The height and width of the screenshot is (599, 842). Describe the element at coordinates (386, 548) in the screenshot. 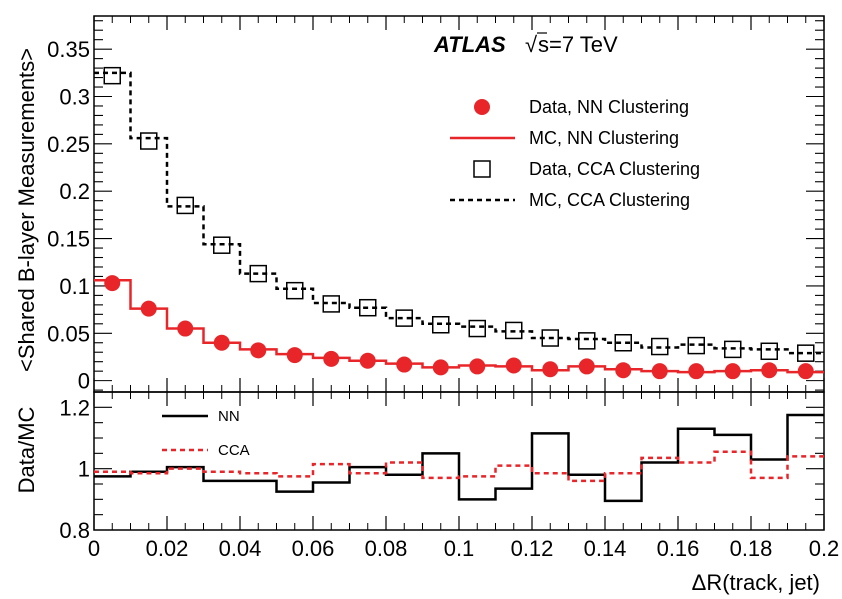

I see `x-tick-label: 0.08` at that location.